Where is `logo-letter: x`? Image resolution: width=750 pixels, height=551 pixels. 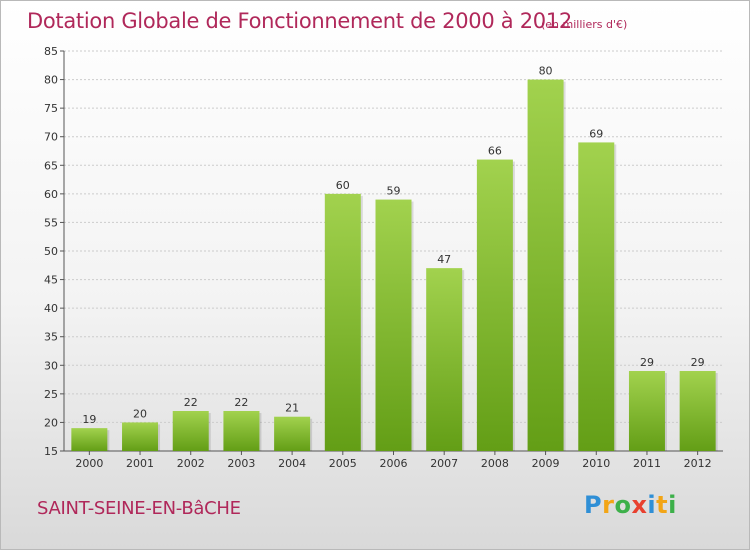 logo-letter: x is located at coordinates (639, 505).